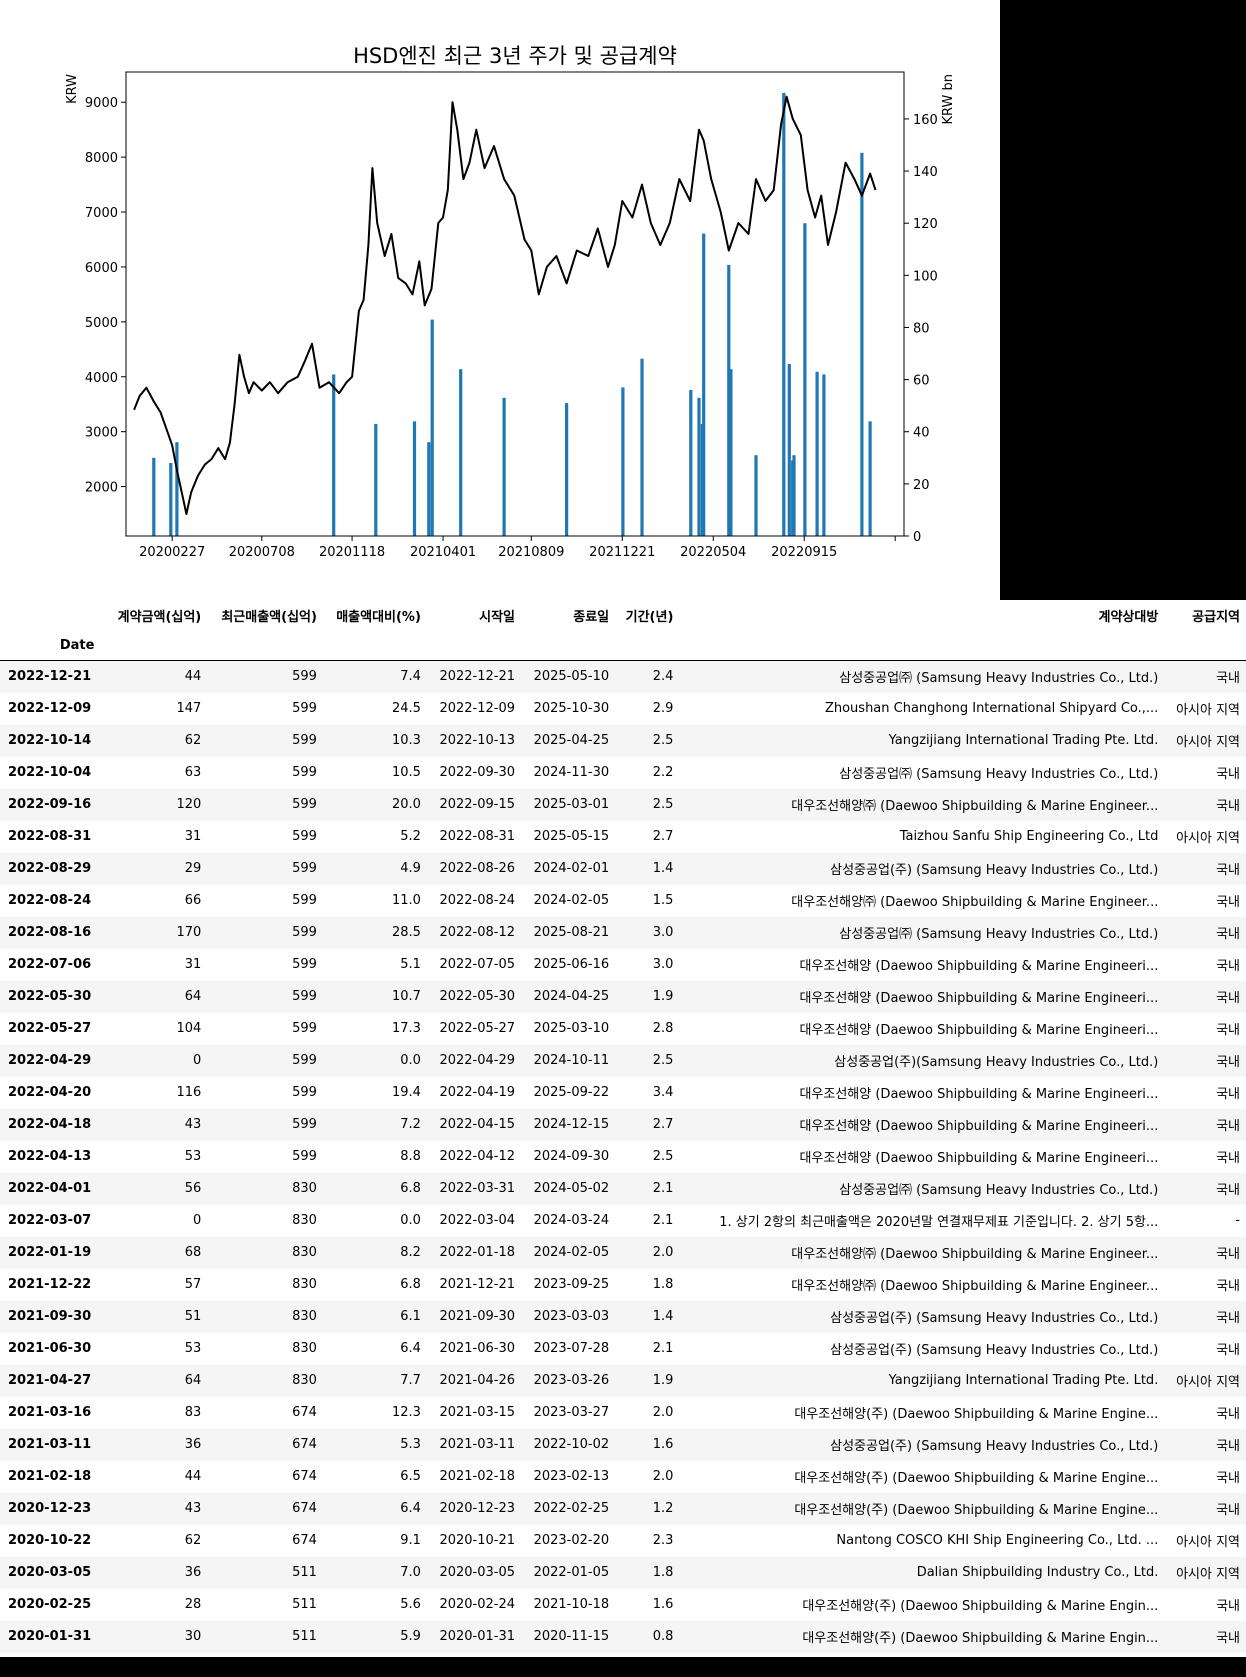 The image size is (1246, 1677). What do you see at coordinates (410, 1252) in the screenshot?
I see `table-cell: 8.2` at bounding box center [410, 1252].